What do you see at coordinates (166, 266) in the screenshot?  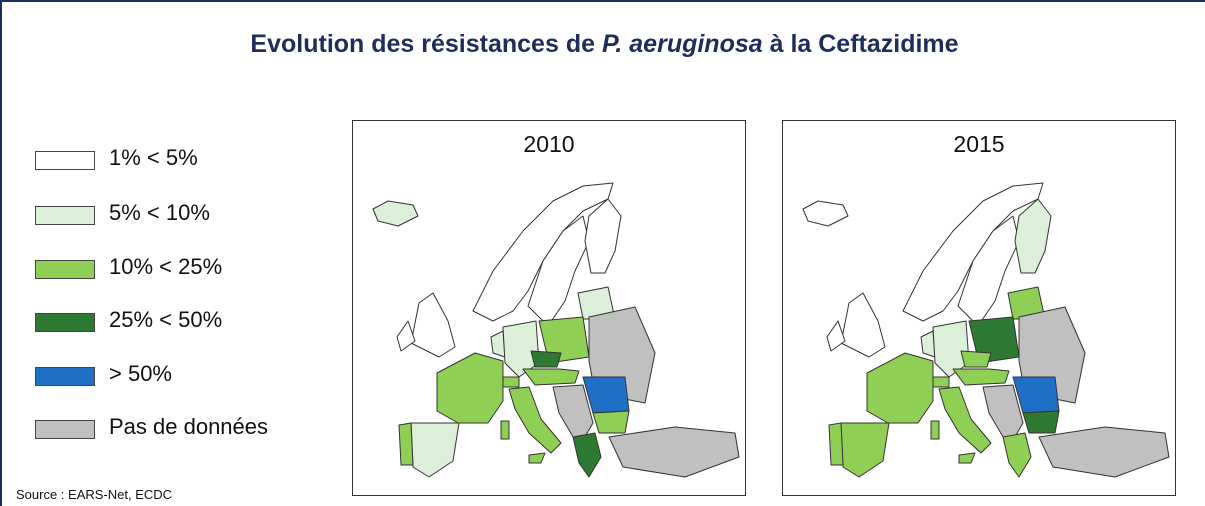 I see `legend-label: 10% < 25%` at bounding box center [166, 266].